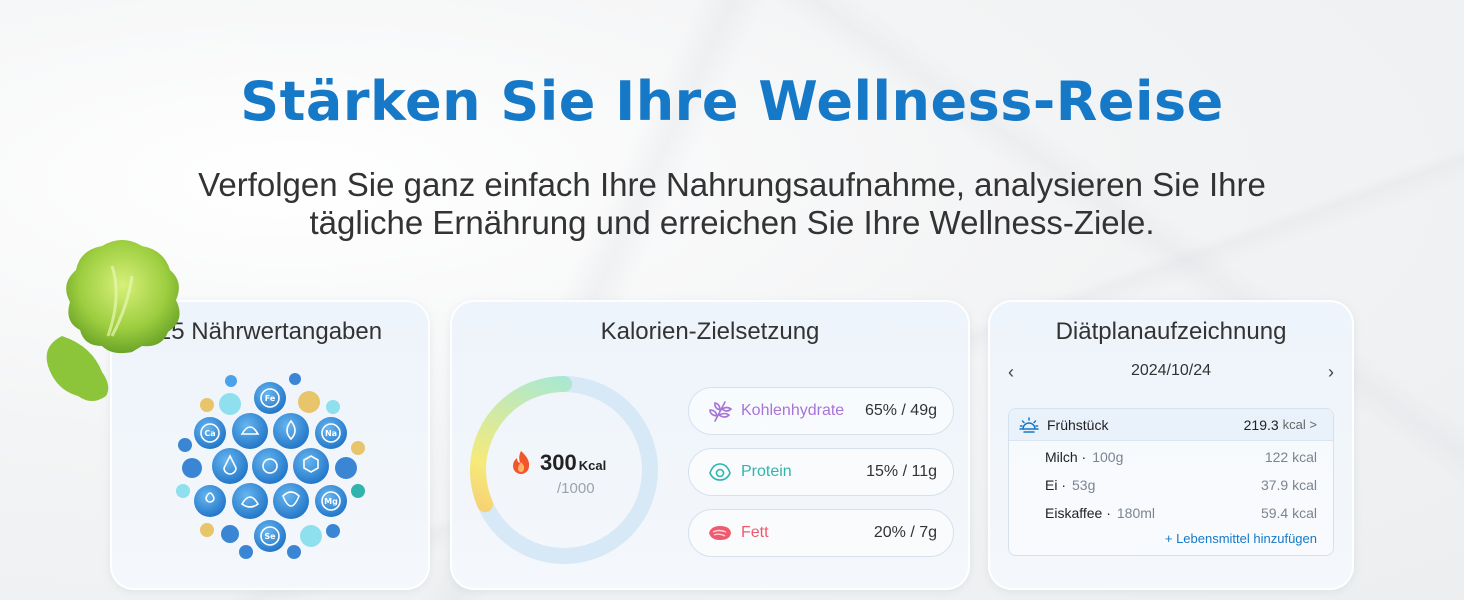  What do you see at coordinates (1181, 513) in the screenshot?
I see `food-item: Eiskaffee · 180ml 59.4 kcal` at bounding box center [1181, 513].